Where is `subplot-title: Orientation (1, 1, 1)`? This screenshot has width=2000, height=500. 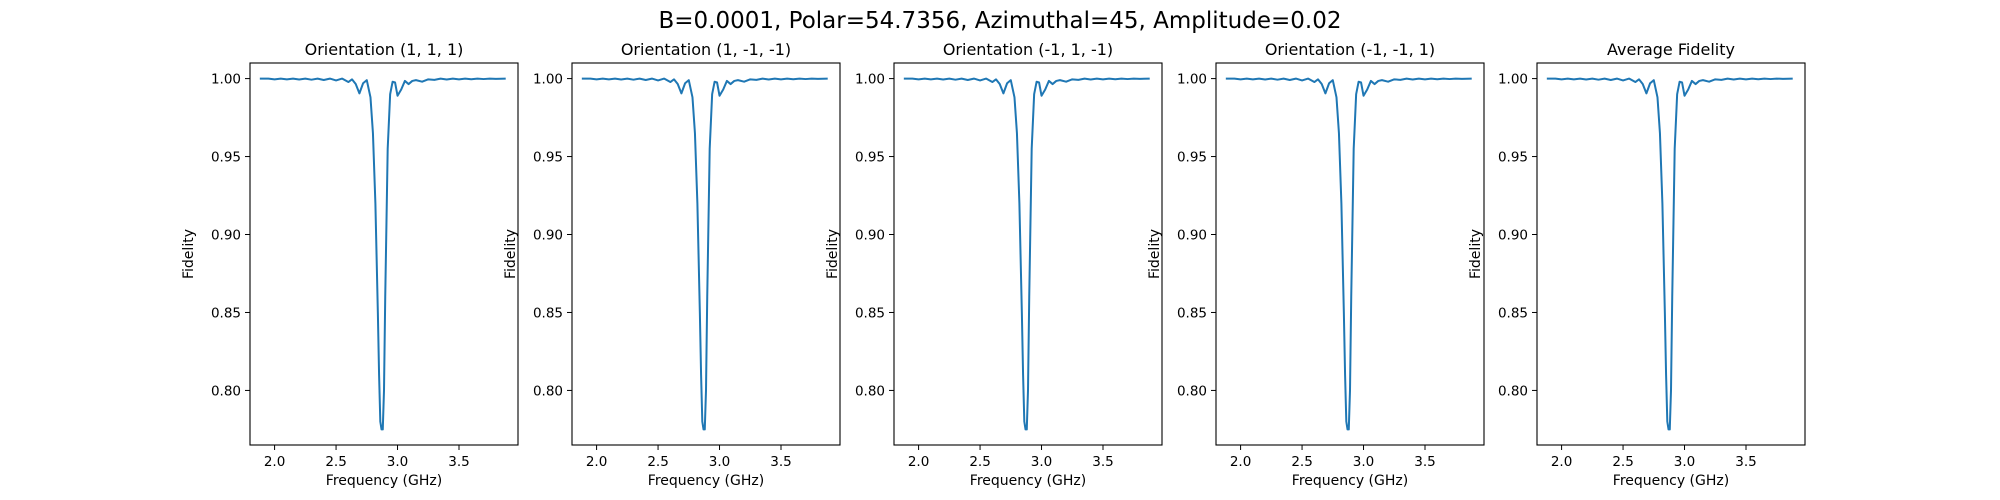 subplot-title: Orientation (1, 1, 1) is located at coordinates (384, 49).